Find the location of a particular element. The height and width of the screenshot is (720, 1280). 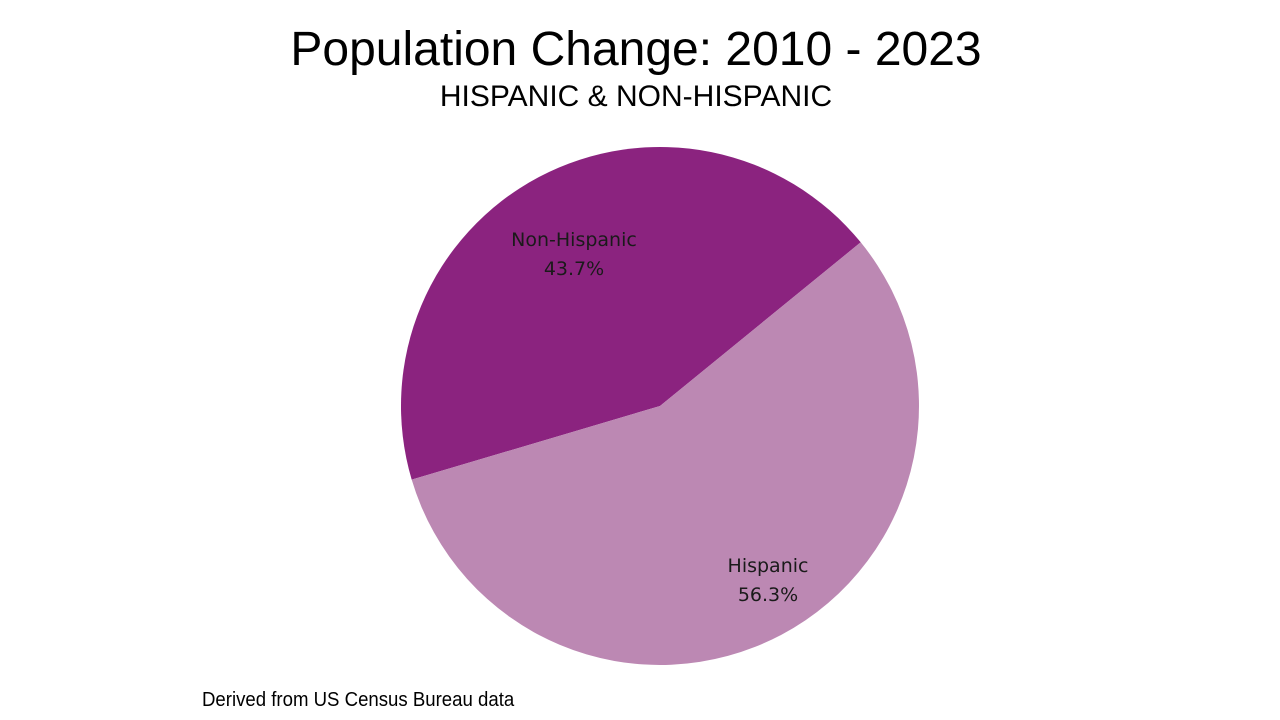

slice-label-hispanic: Hispanic is located at coordinates (768, 566).